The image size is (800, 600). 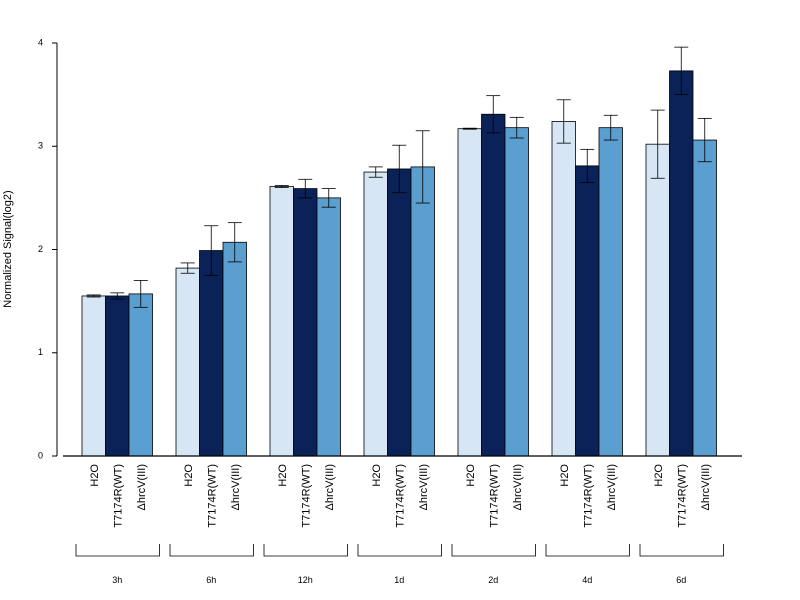 What do you see at coordinates (587, 580) in the screenshot?
I see `group-label: 4d` at bounding box center [587, 580].